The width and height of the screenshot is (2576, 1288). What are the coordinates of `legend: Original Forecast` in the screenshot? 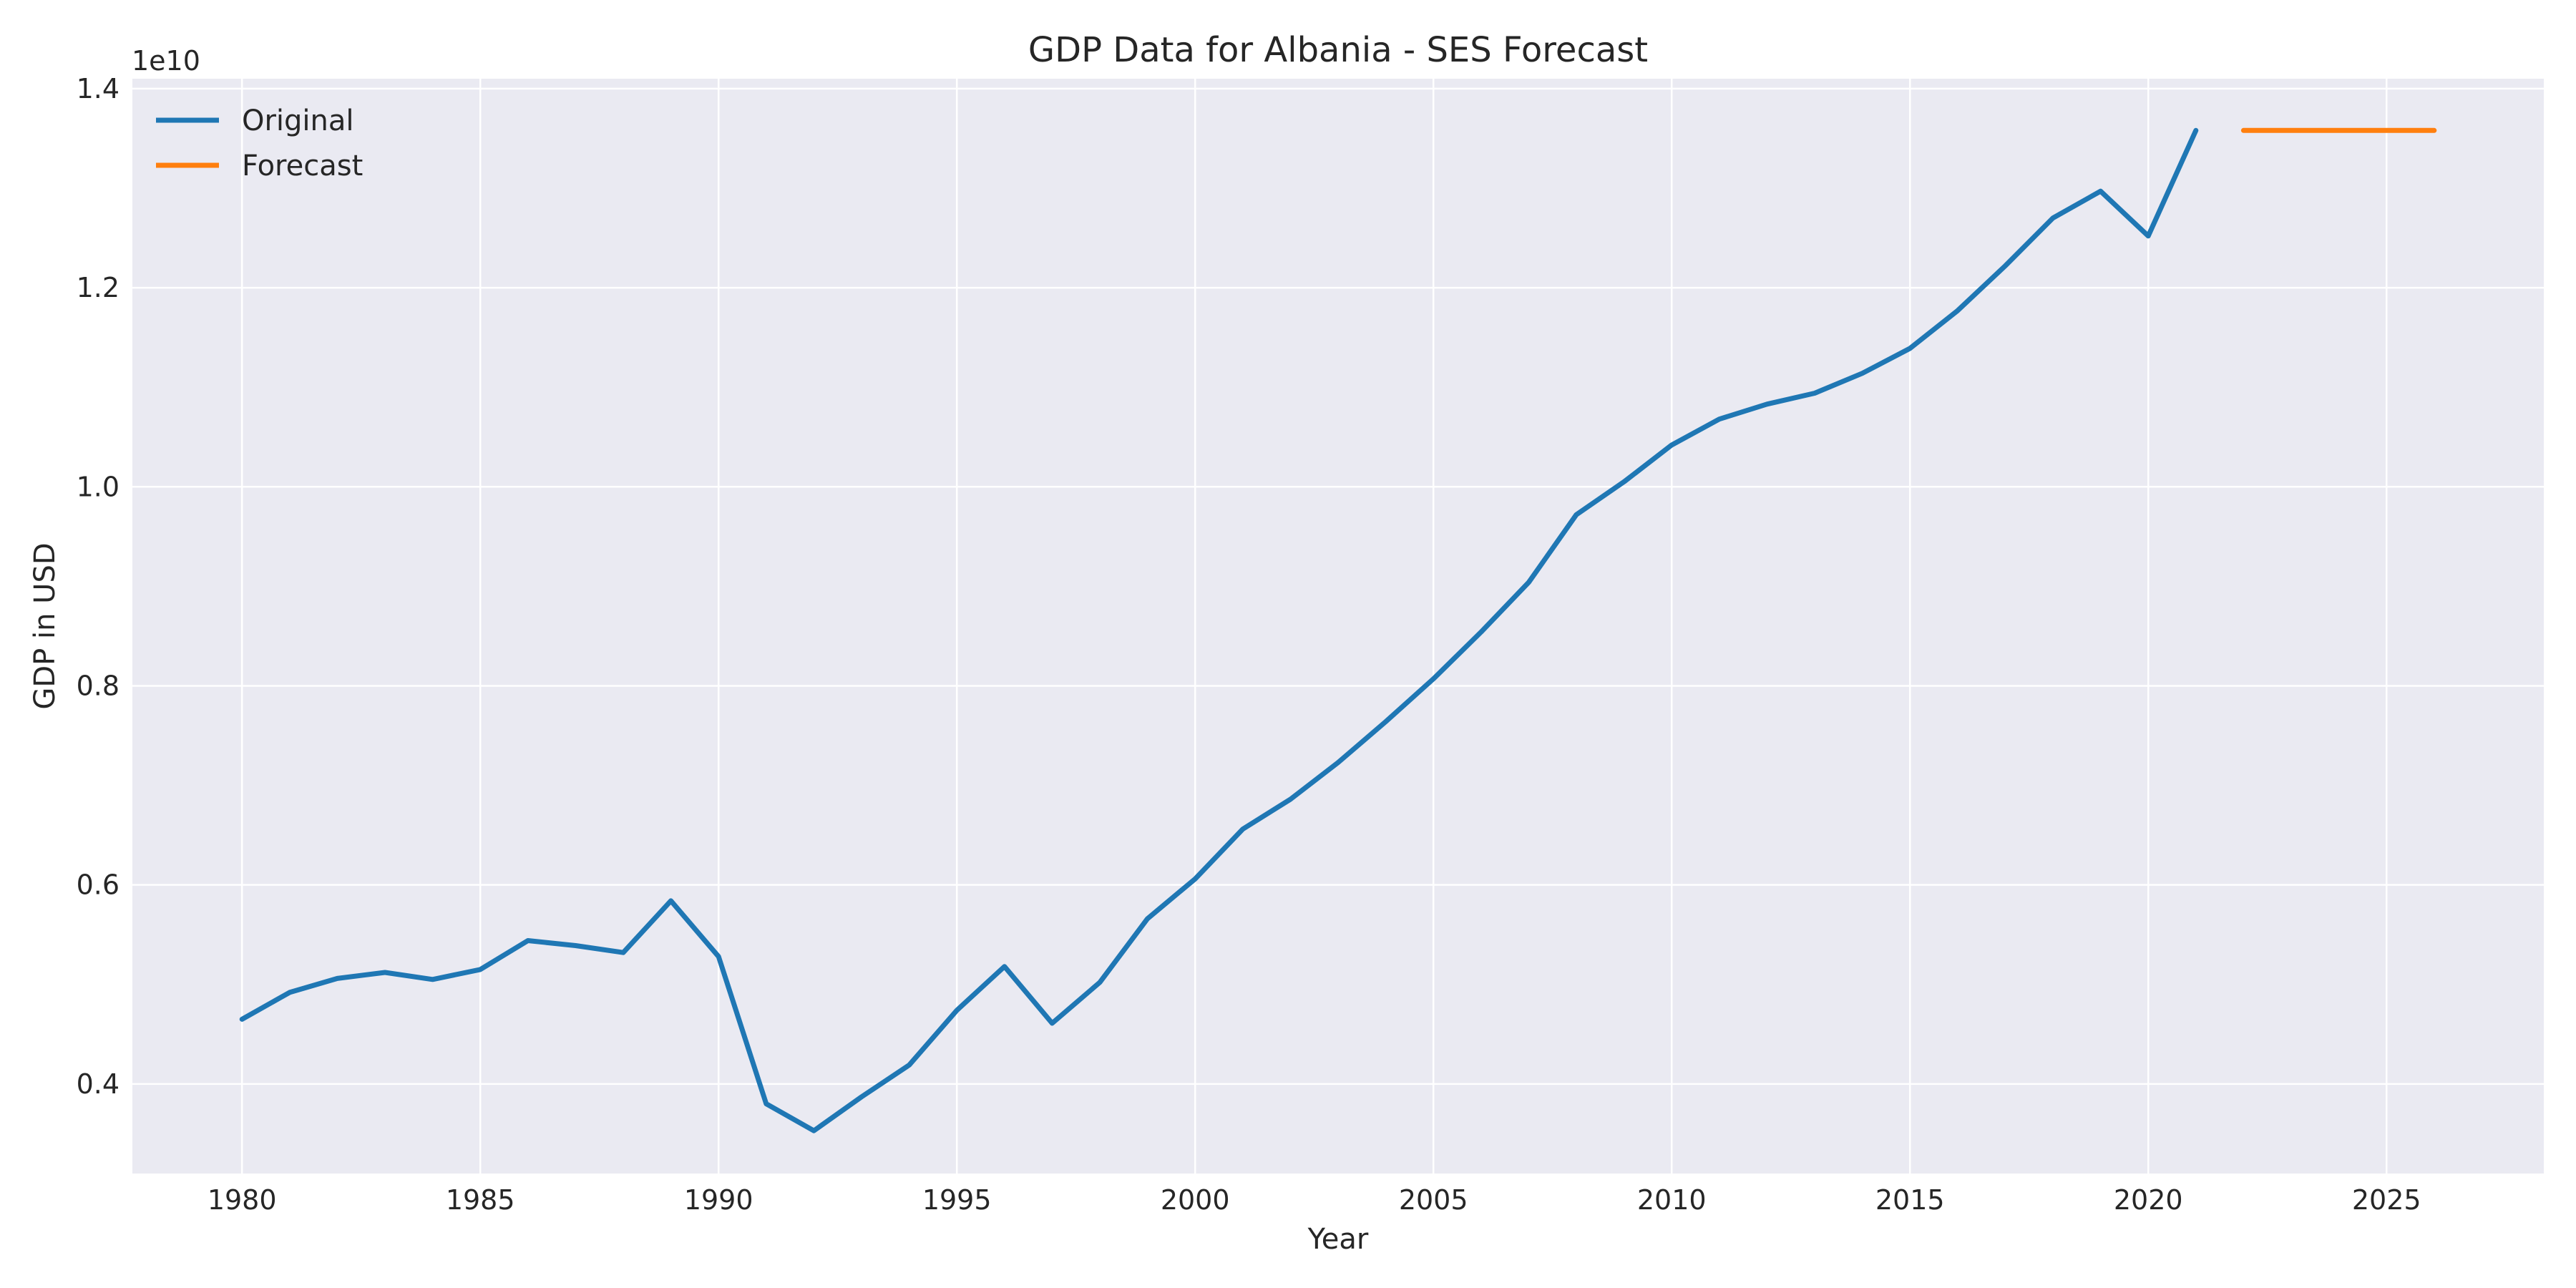 It's located at (259, 143).